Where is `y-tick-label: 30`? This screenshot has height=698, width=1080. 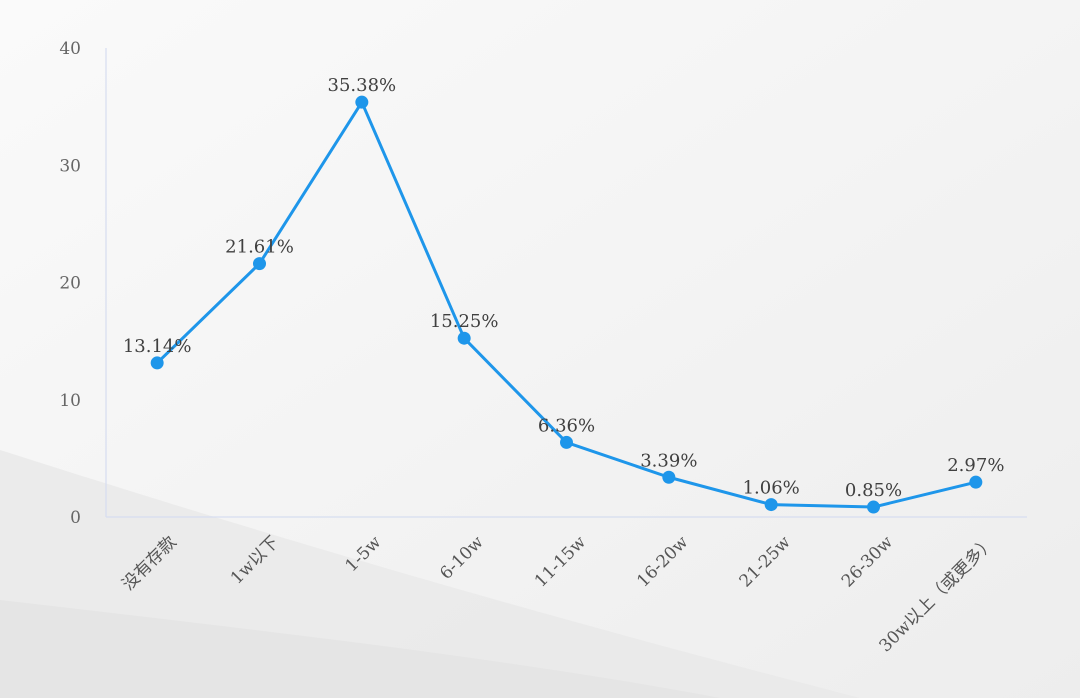 y-tick-label: 30 is located at coordinates (70, 166).